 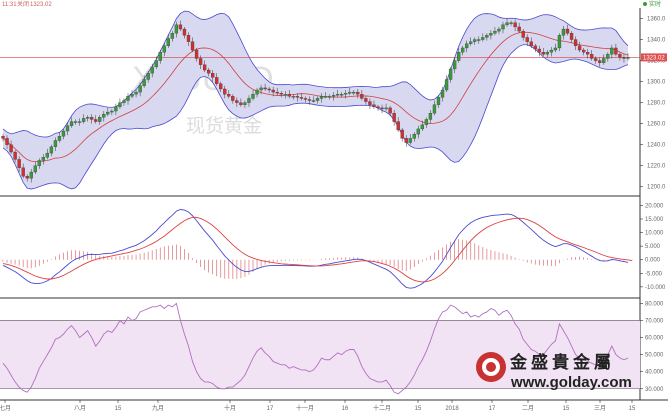 I want to click on x-tick-label: 十月, so click(x=230, y=408).